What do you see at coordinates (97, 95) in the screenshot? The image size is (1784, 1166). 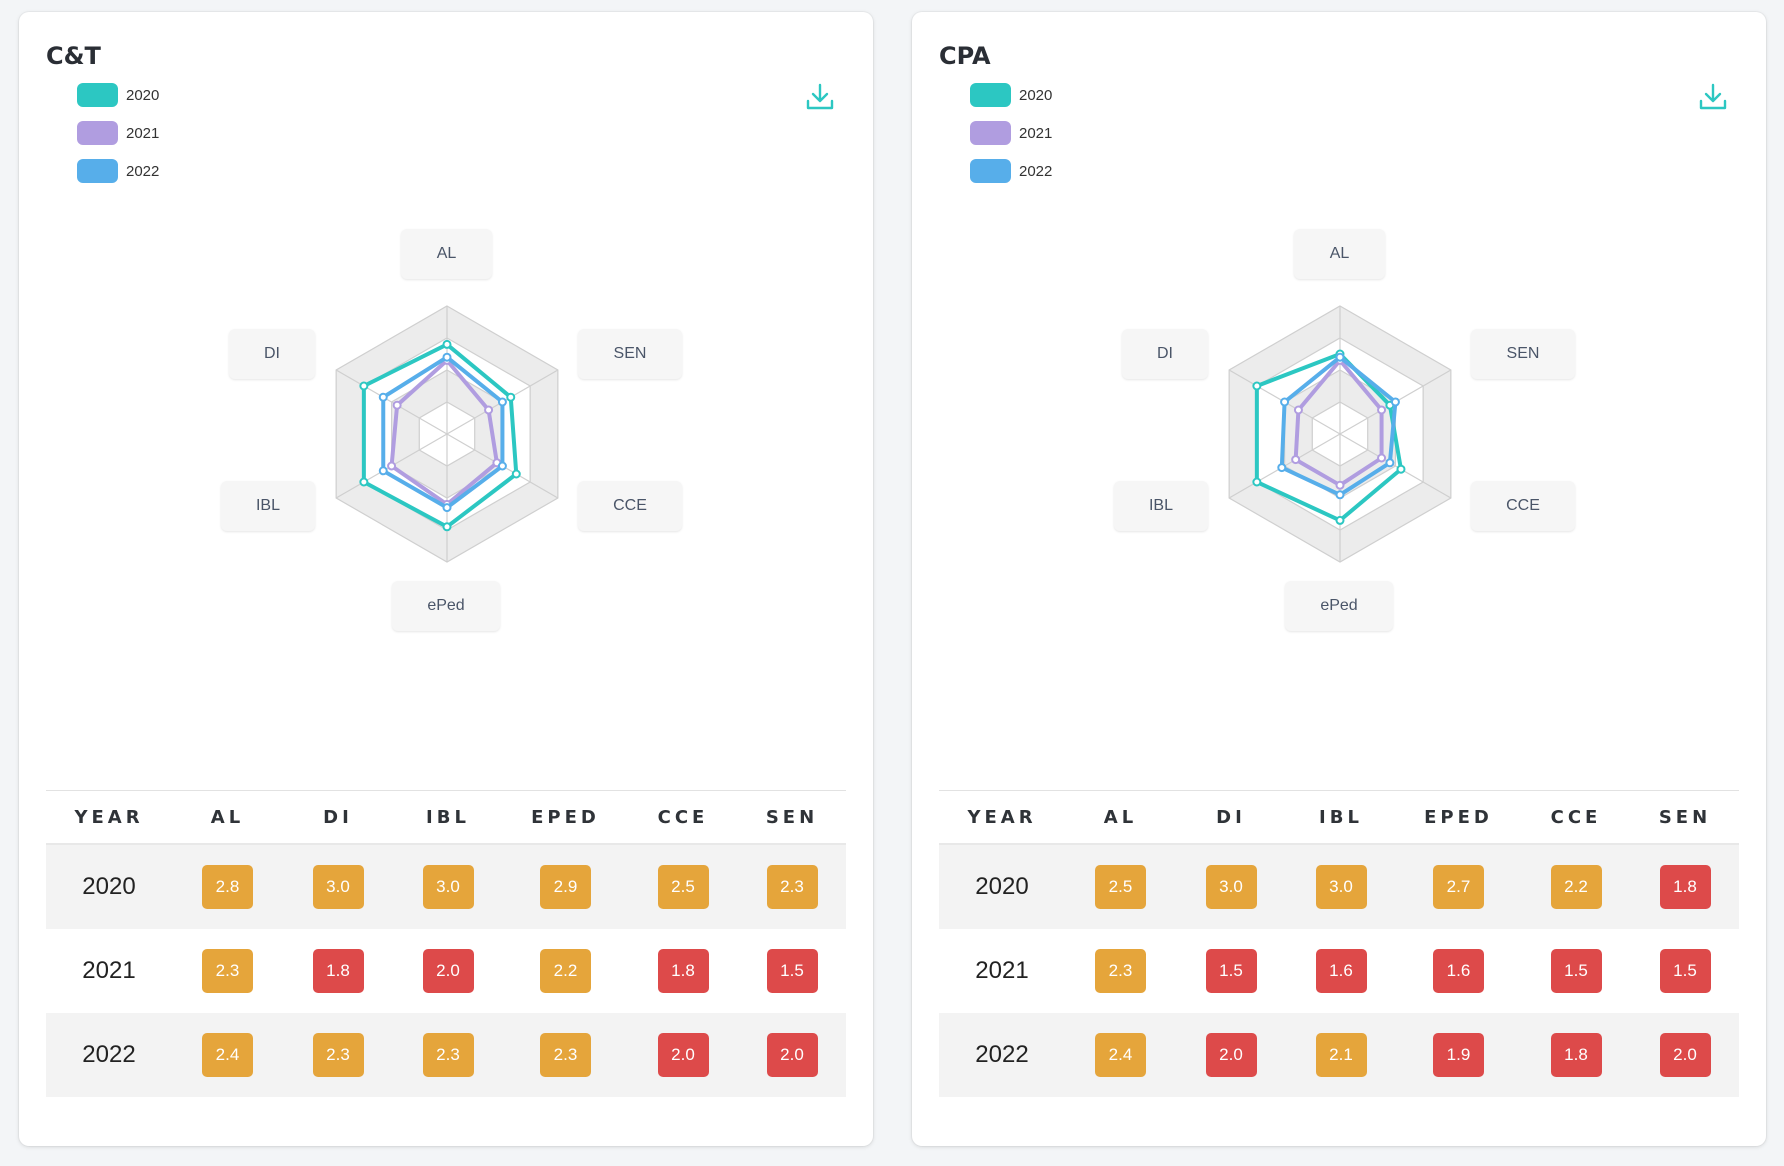 I see `legend-swatch-2020` at bounding box center [97, 95].